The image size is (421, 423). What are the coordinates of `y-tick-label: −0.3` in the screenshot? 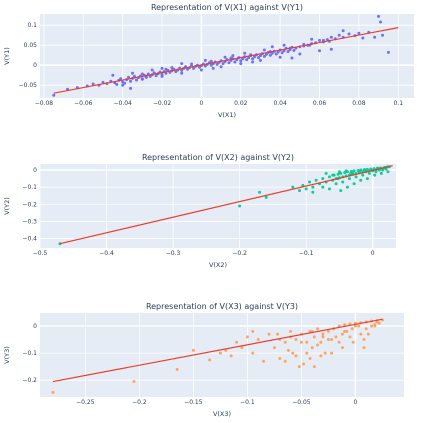 It's located at (29, 221).